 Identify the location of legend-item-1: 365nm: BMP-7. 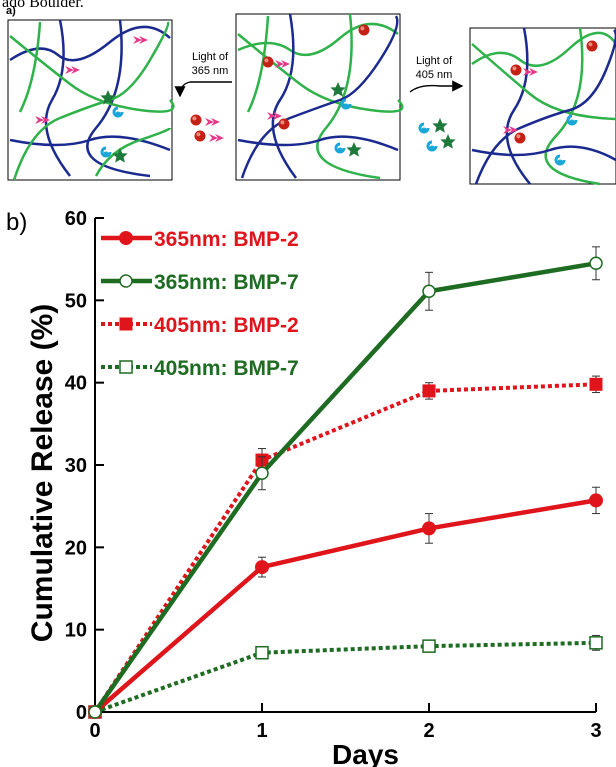
(200, 282).